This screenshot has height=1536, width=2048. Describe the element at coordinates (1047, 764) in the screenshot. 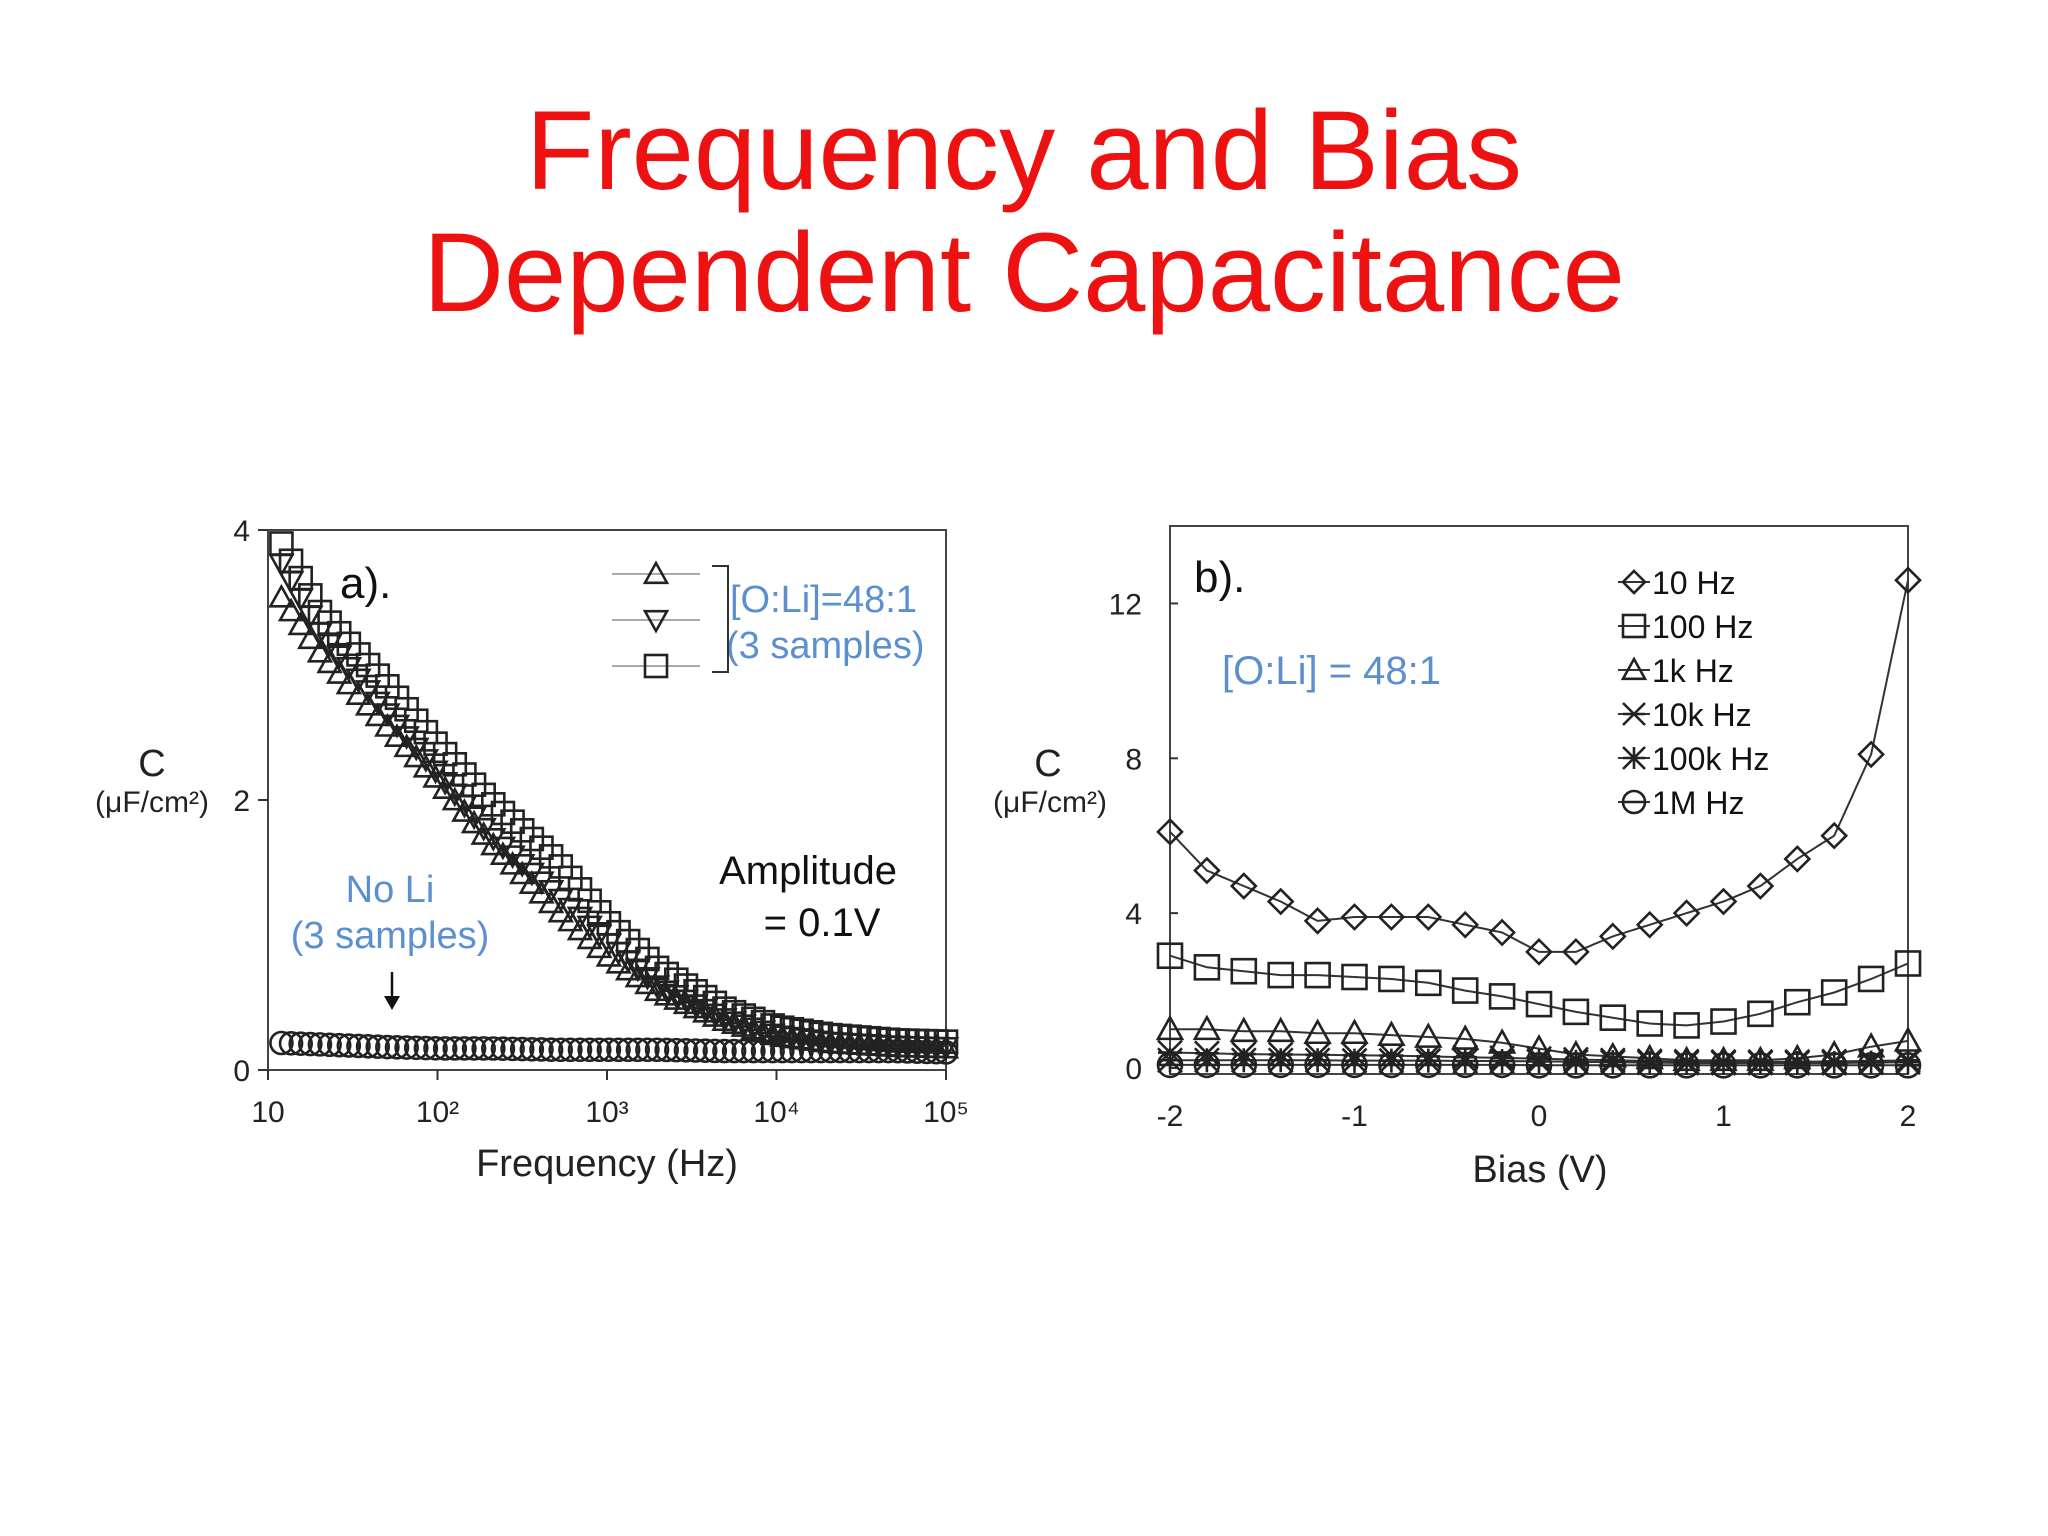

I see `chart-b-ylabel: C` at that location.